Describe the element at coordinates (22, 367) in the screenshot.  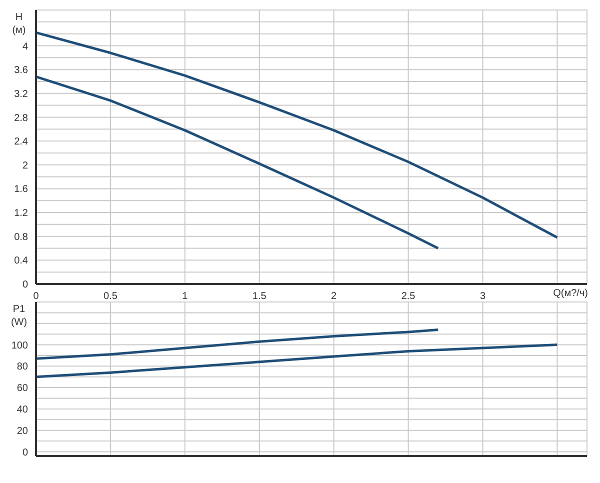
I see `y-tick-label: 80` at that location.